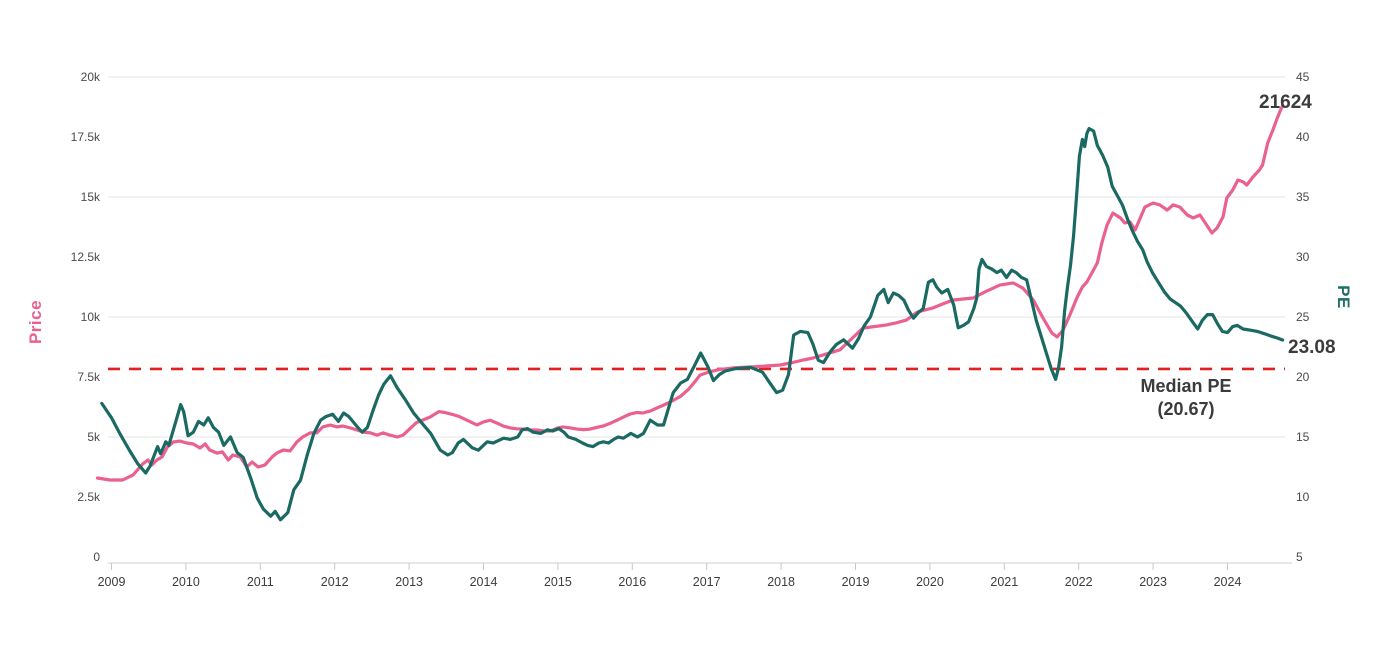 Image resolution: width=1382 pixels, height=645 pixels. Describe the element at coordinates (1303, 317) in the screenshot. I see `pe-axis-tick-label: 25` at that location.